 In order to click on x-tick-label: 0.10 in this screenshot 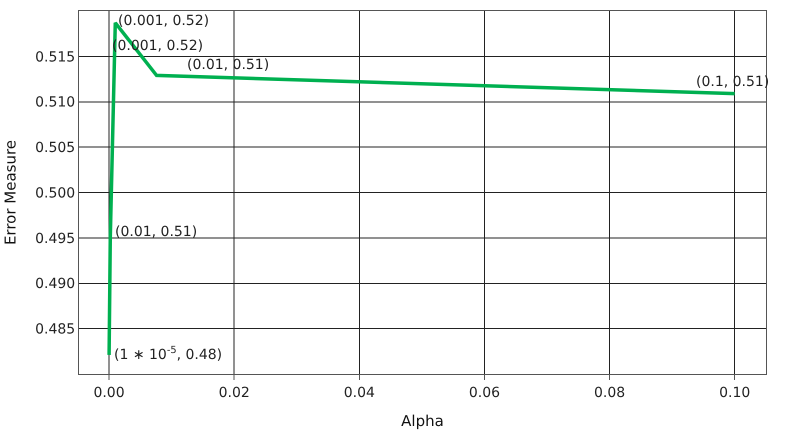, I will do `click(734, 392)`.